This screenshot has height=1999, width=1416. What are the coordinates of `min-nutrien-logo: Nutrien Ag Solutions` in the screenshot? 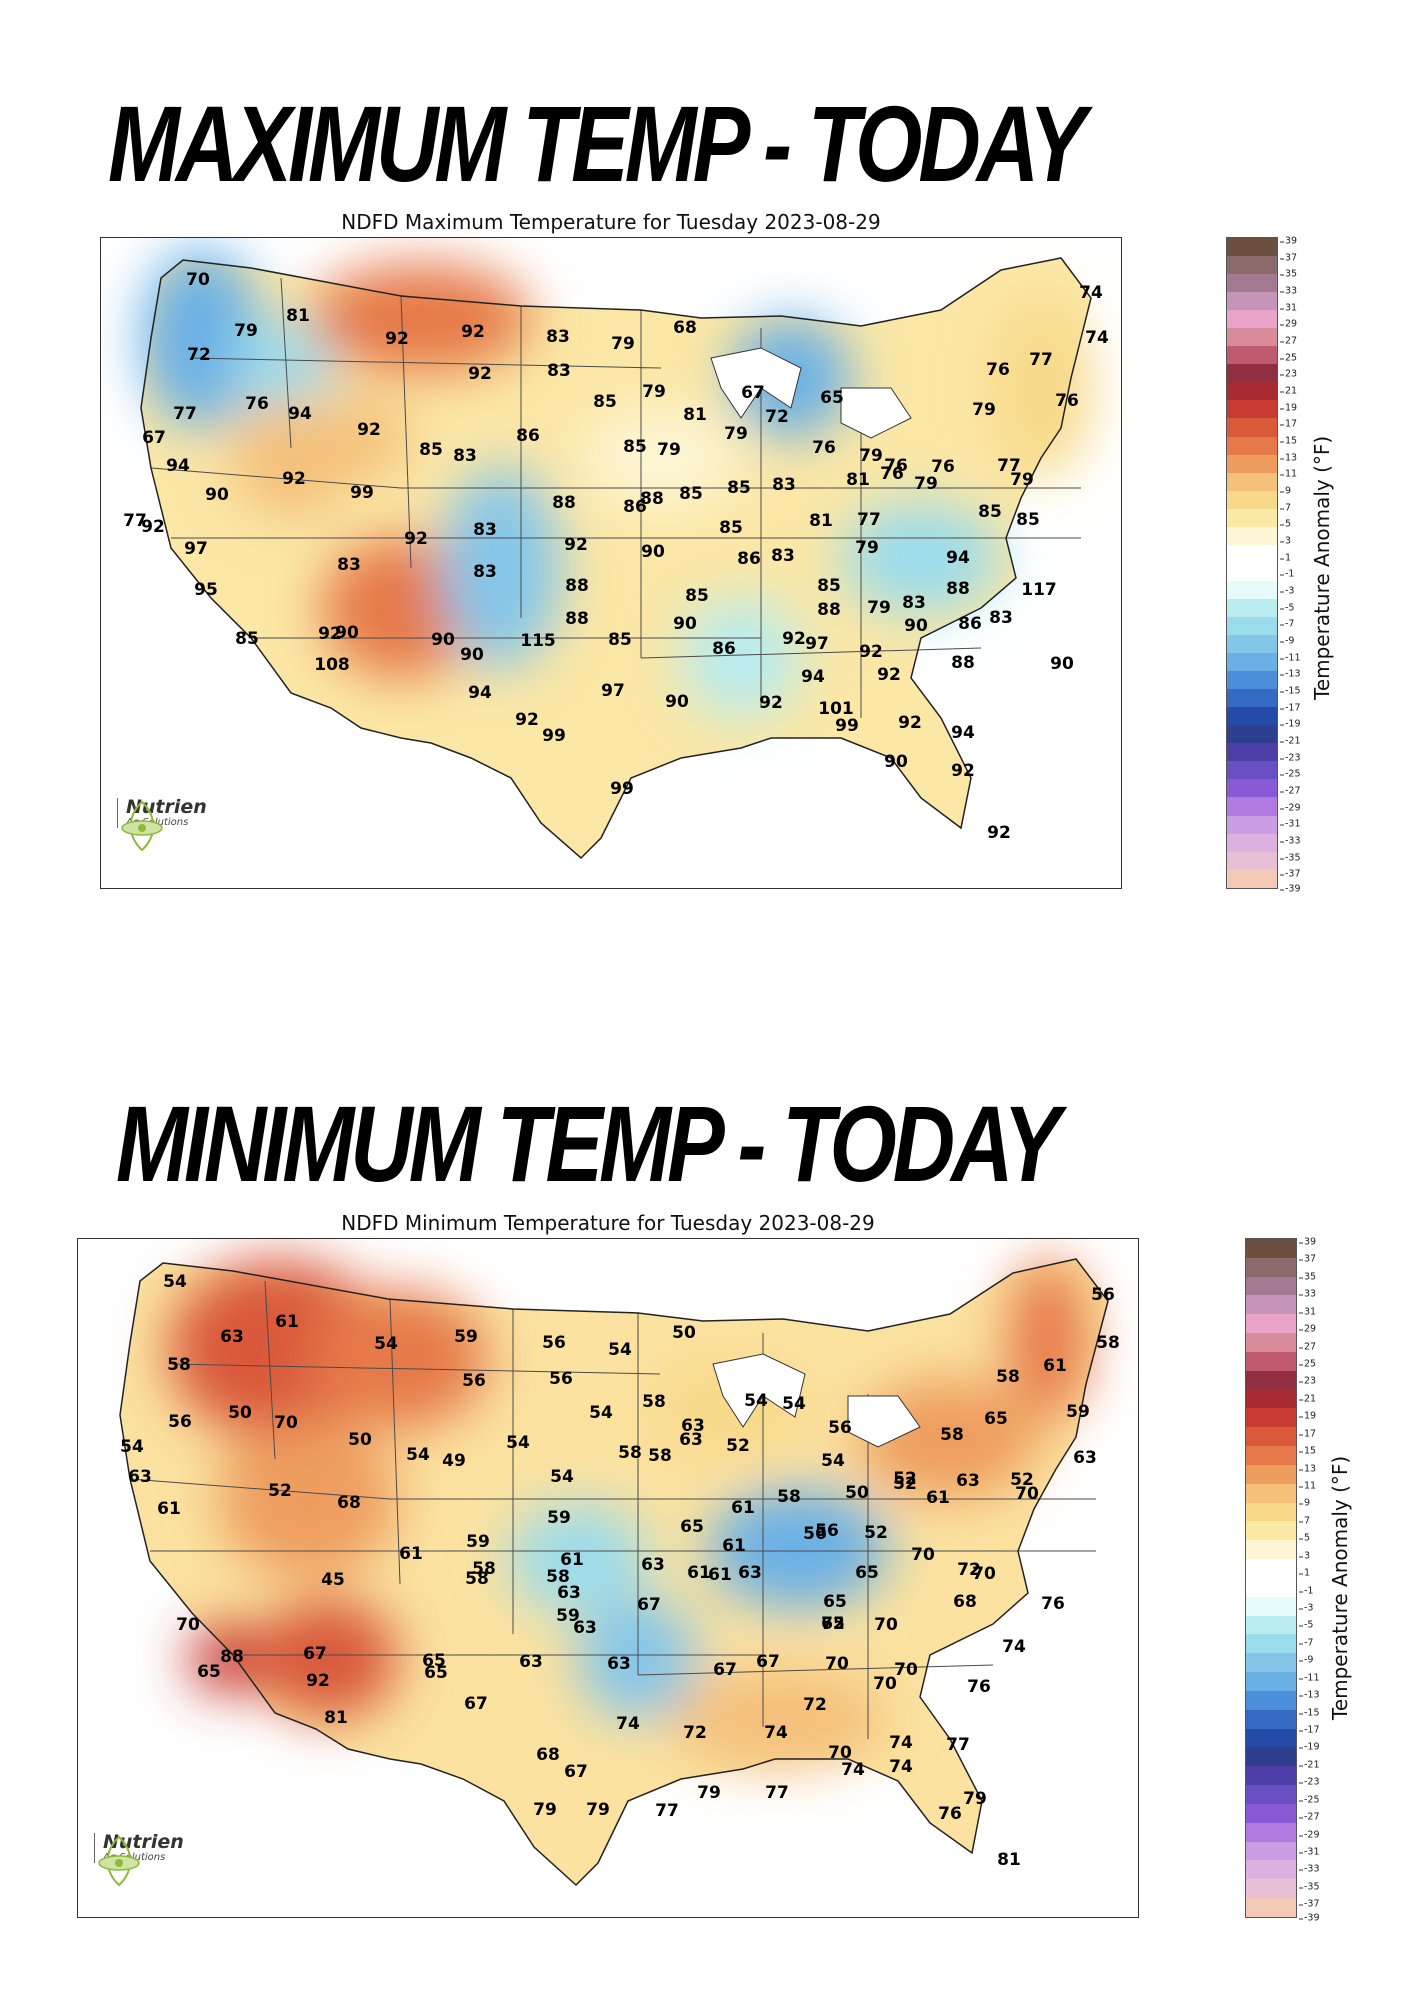 It's located at (139, 1860).